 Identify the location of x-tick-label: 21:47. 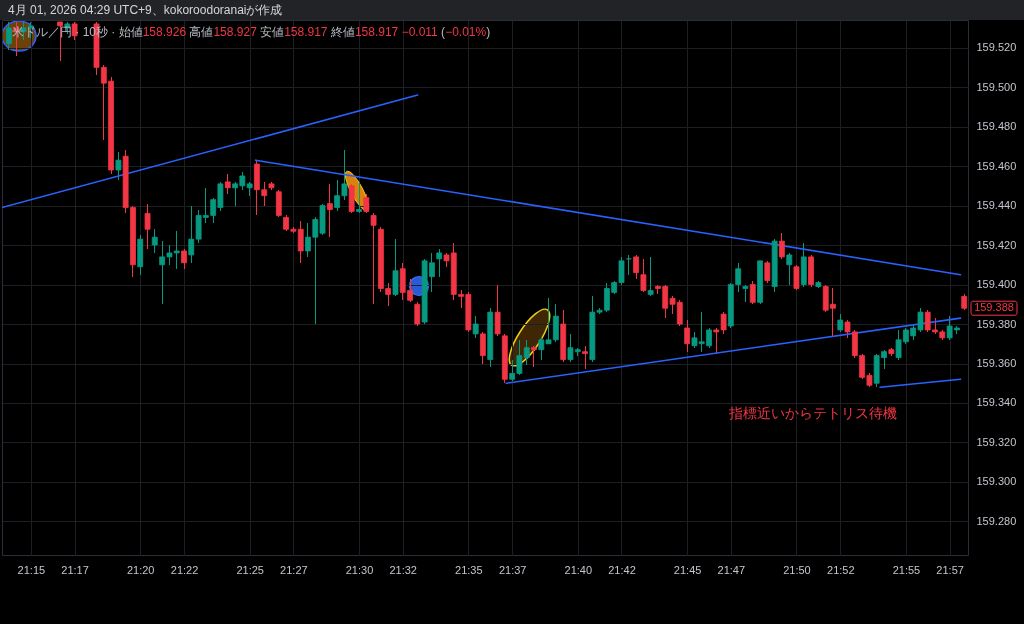
(731, 569).